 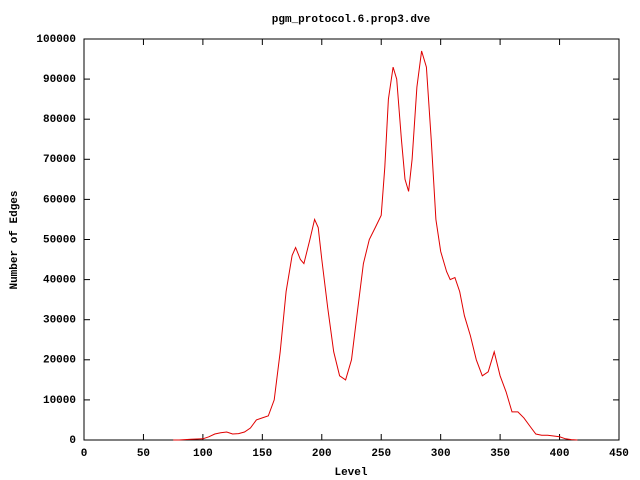 What do you see at coordinates (59, 120) in the screenshot?
I see `y-tick-label: 80000` at bounding box center [59, 120].